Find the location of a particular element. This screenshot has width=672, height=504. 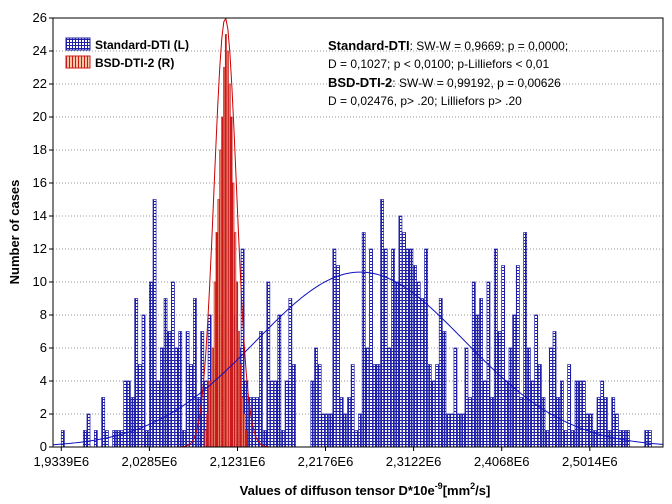

y-tick-label: 8 is located at coordinates (43, 314).